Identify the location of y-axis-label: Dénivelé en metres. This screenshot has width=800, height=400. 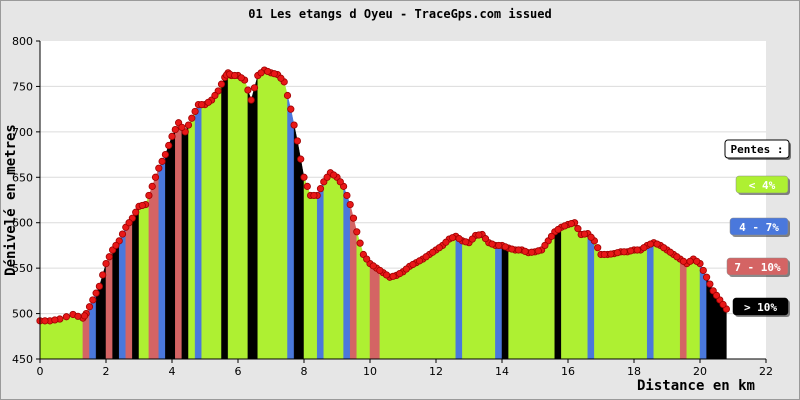
(11, 200).